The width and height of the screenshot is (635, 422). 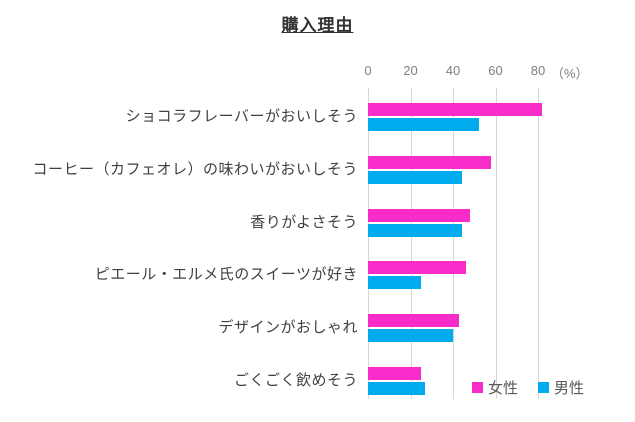 I want to click on category-label: デザインがおしゃれ, so click(x=288, y=328).